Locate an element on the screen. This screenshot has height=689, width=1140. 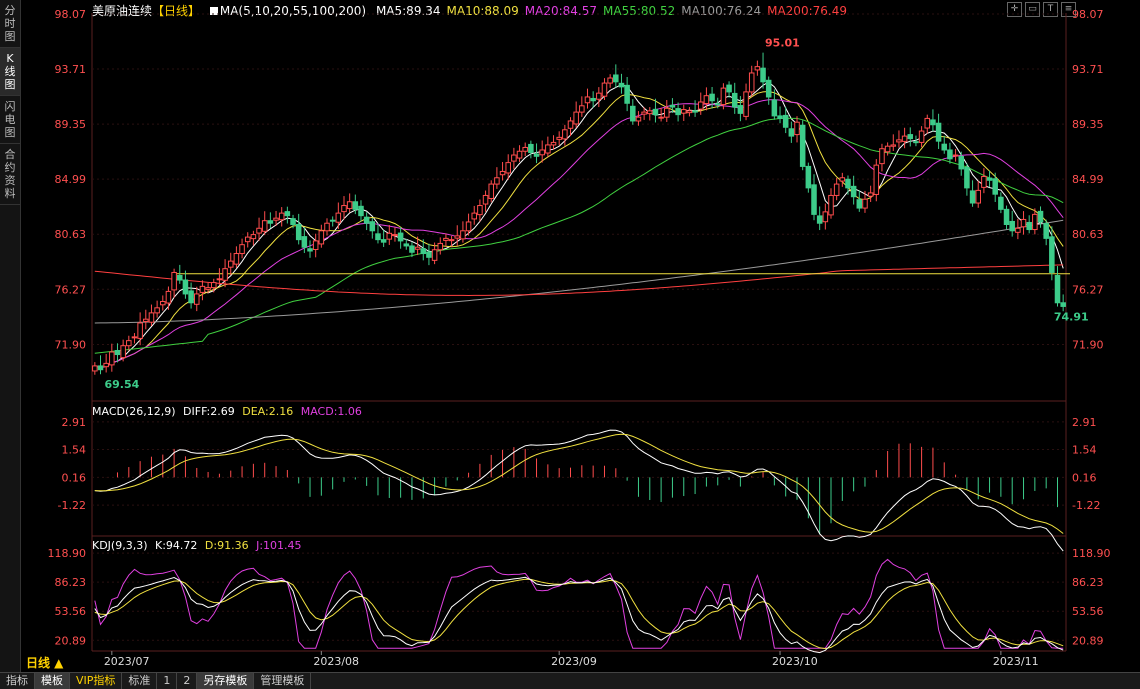
price-tick-right: 98.07 is located at coordinates (1088, 14).